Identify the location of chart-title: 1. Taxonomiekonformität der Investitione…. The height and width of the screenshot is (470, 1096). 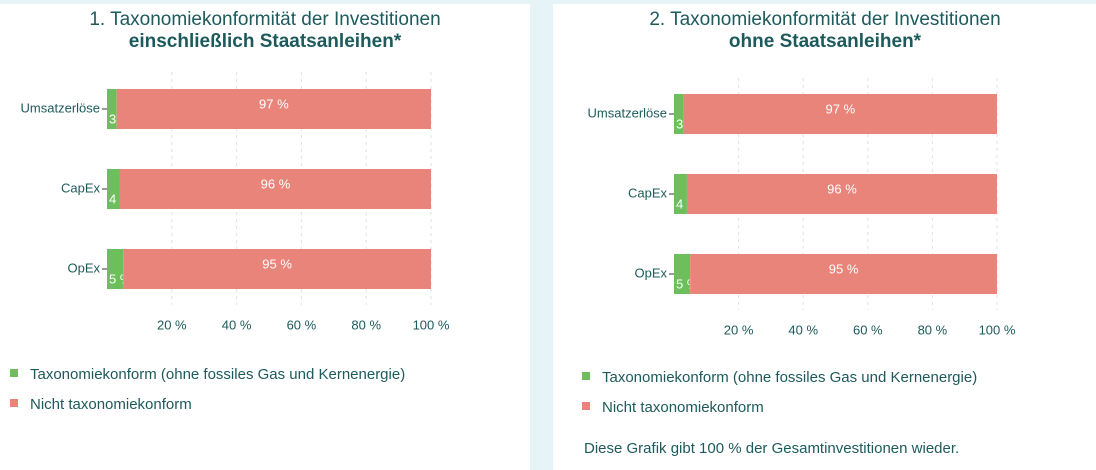
(264, 19).